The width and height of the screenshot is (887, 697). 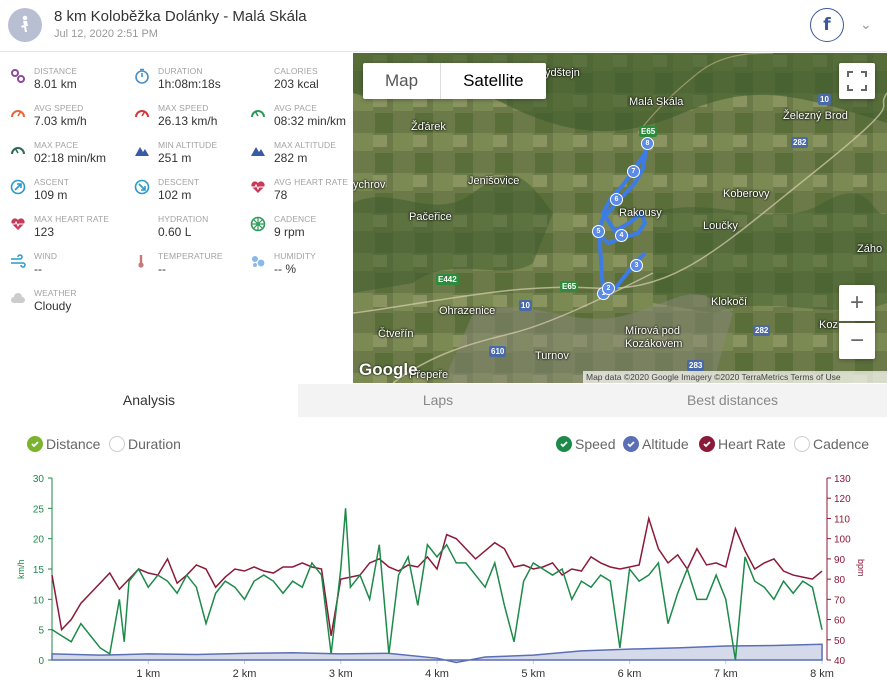 I want to click on x-tick-label: 6 km, so click(x=630, y=674).